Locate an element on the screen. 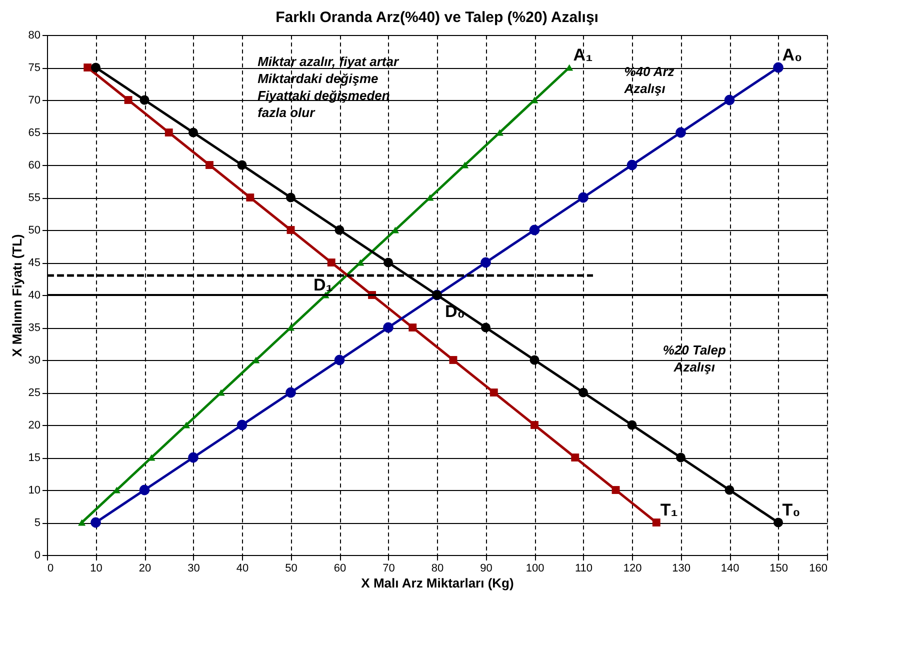 The width and height of the screenshot is (919, 654). x-tick-label: 110 is located at coordinates (583, 568).